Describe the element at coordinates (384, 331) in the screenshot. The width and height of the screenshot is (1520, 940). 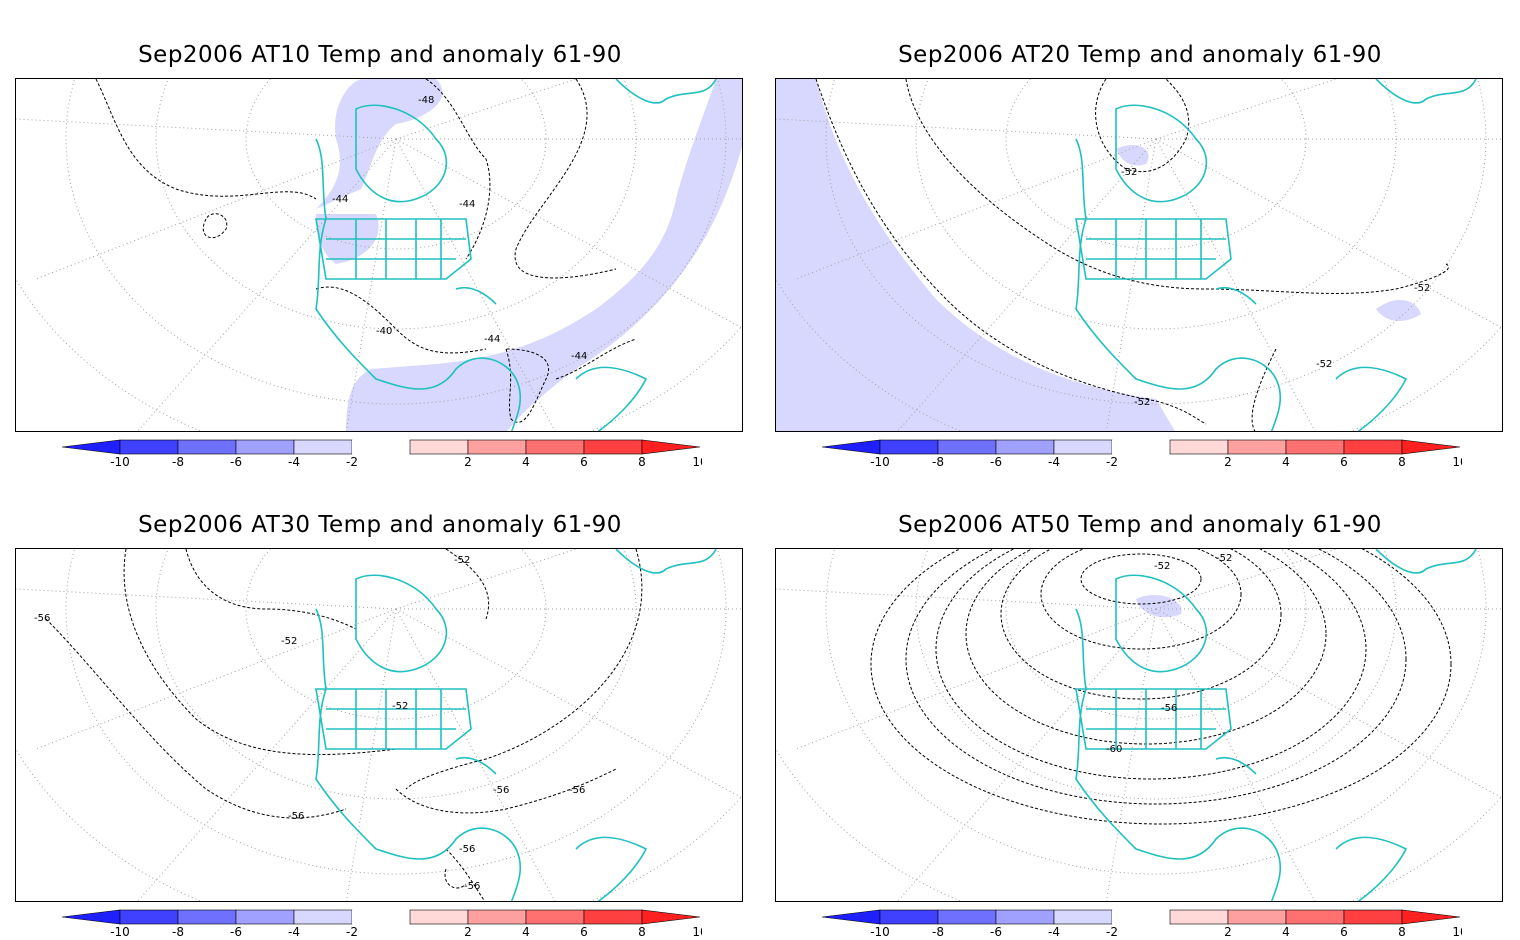
I see `contour-label: -40` at that location.